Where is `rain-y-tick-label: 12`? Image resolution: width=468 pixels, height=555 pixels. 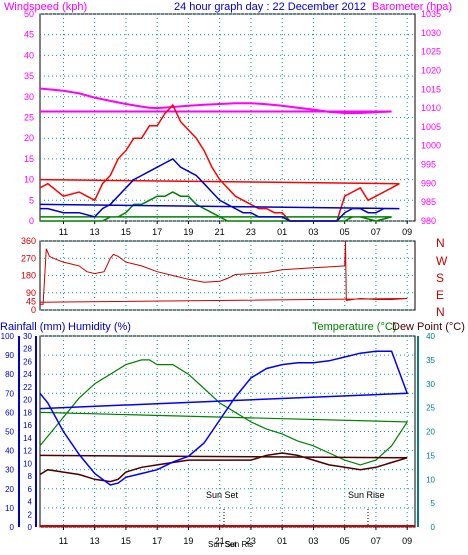 rain-y-tick-label: 12 is located at coordinates (27, 451).